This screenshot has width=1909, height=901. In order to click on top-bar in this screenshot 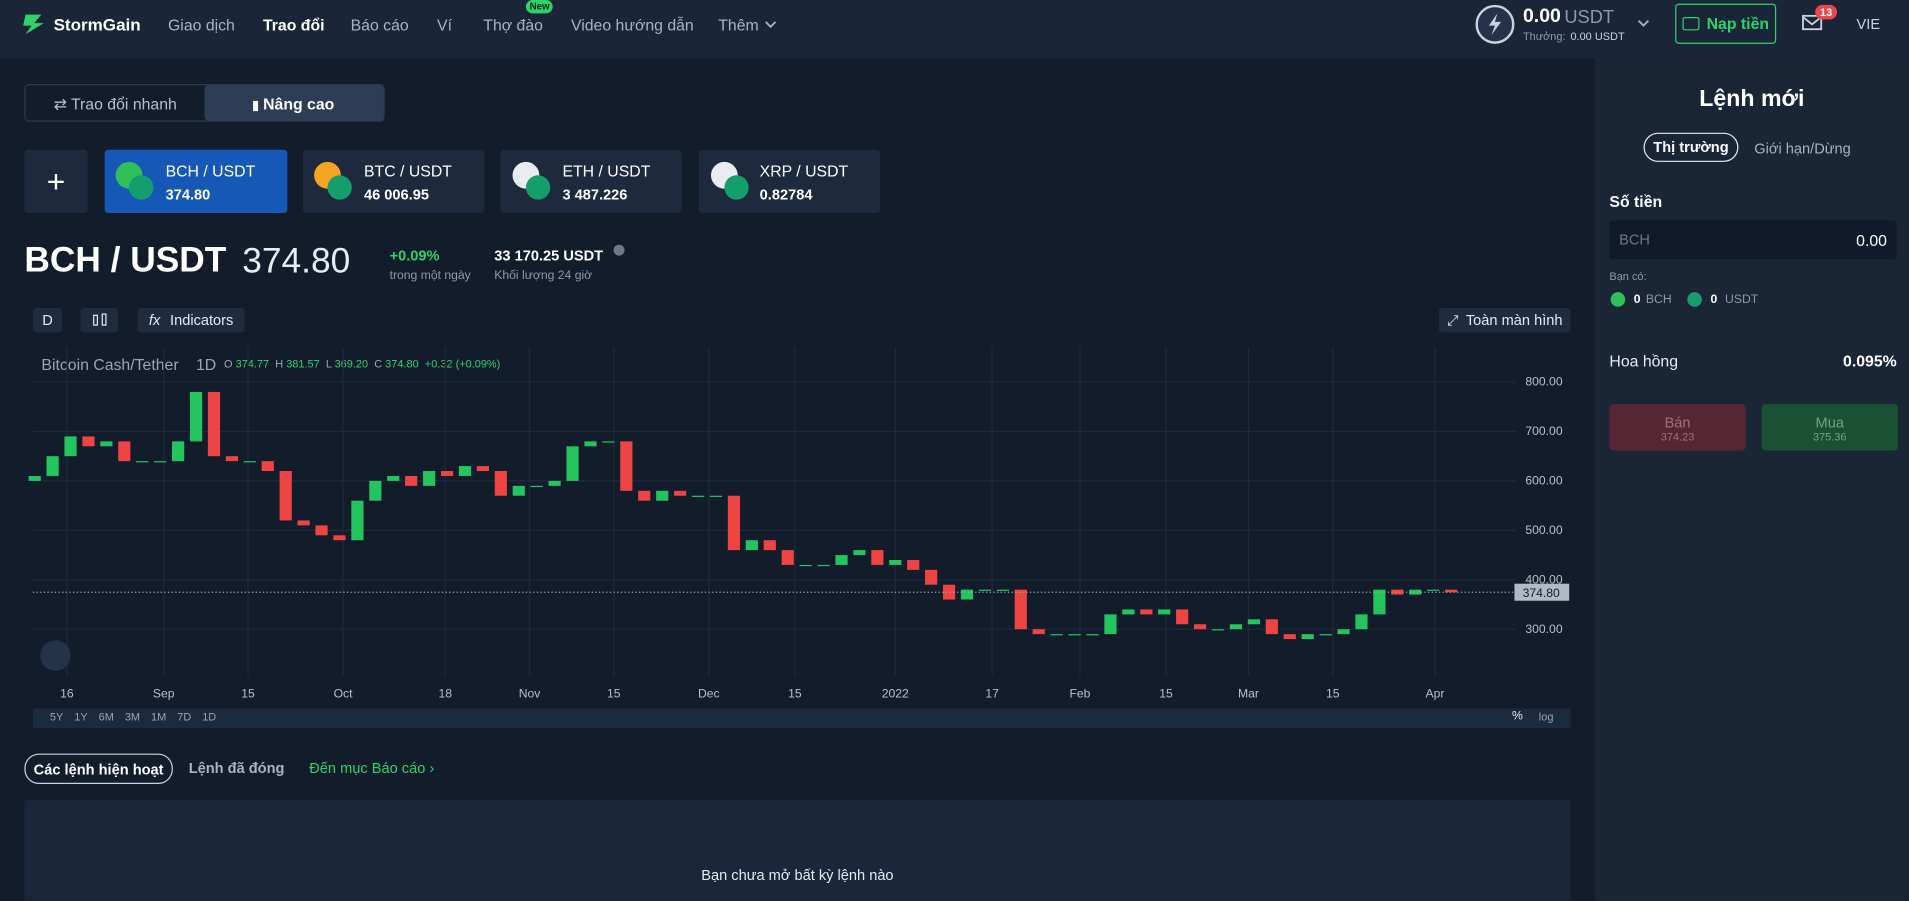, I will do `click(954, 29)`.